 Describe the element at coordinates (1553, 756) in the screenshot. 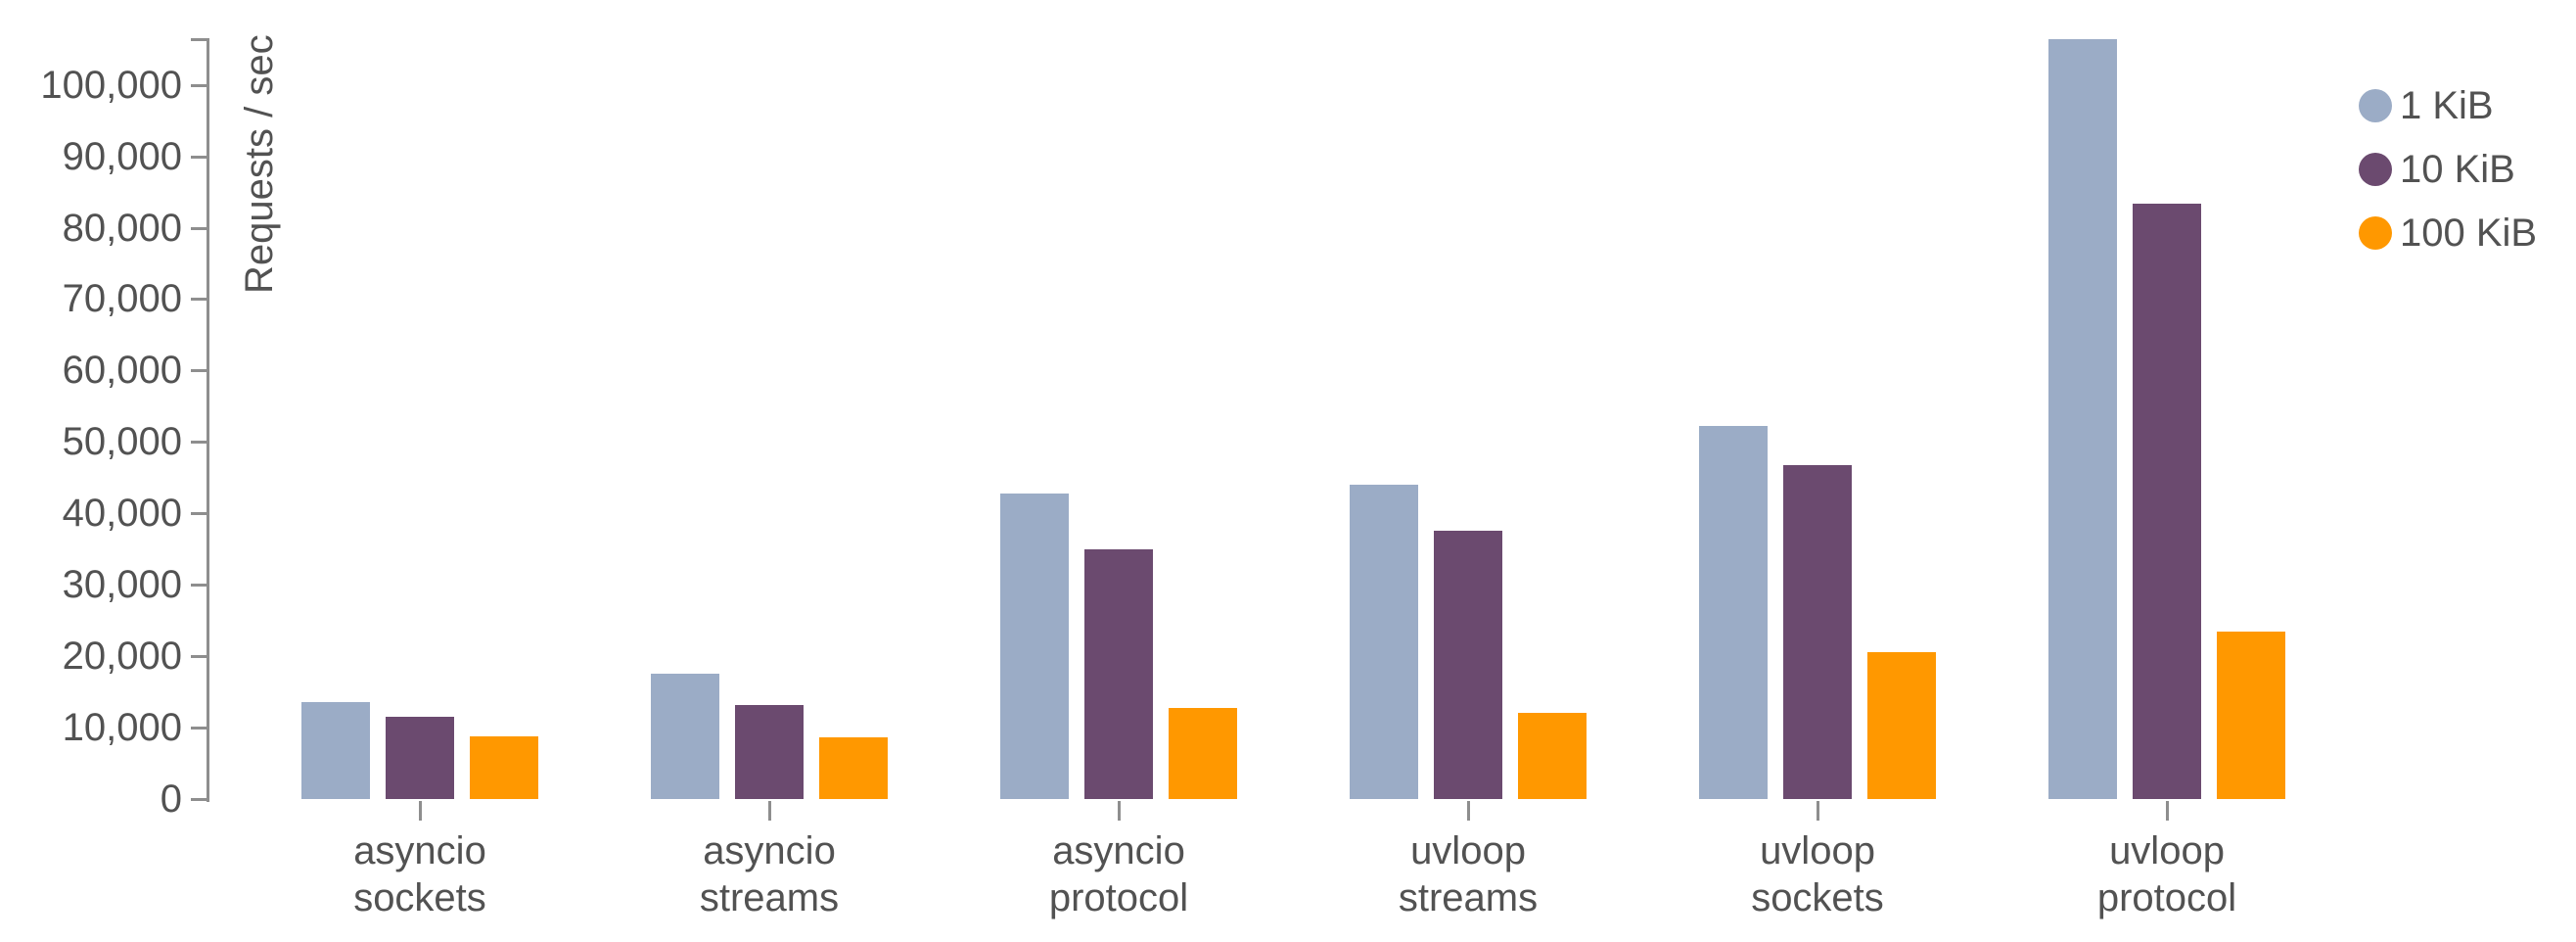

I see `bar-100-kib-uvloop-streams` at that location.